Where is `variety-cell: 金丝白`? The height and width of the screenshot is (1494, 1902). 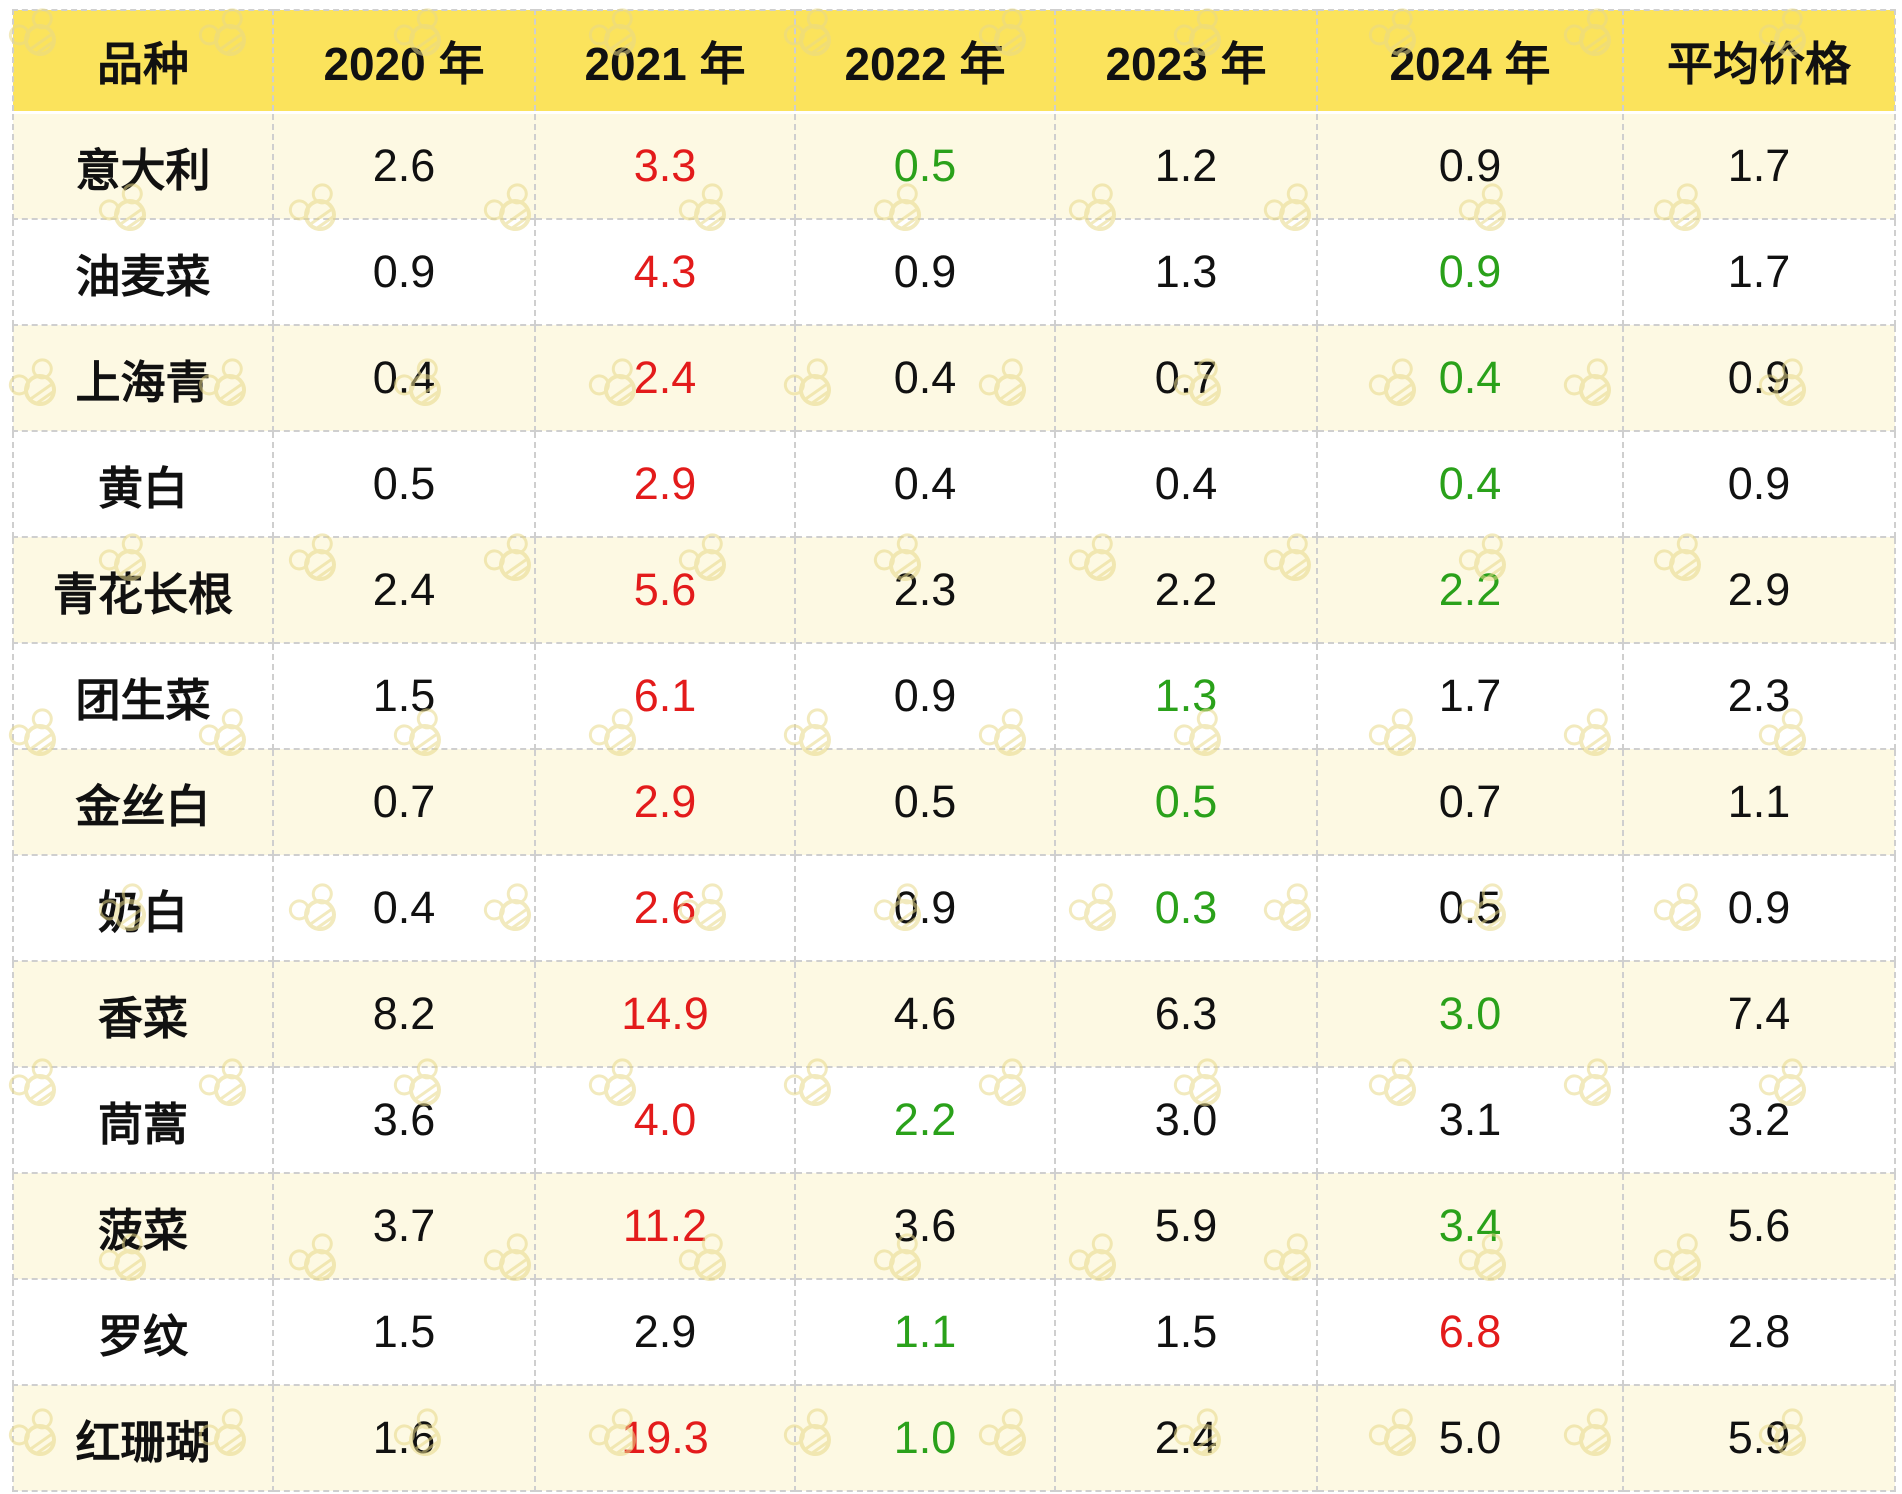 variety-cell: 金丝白 is located at coordinates (143, 802).